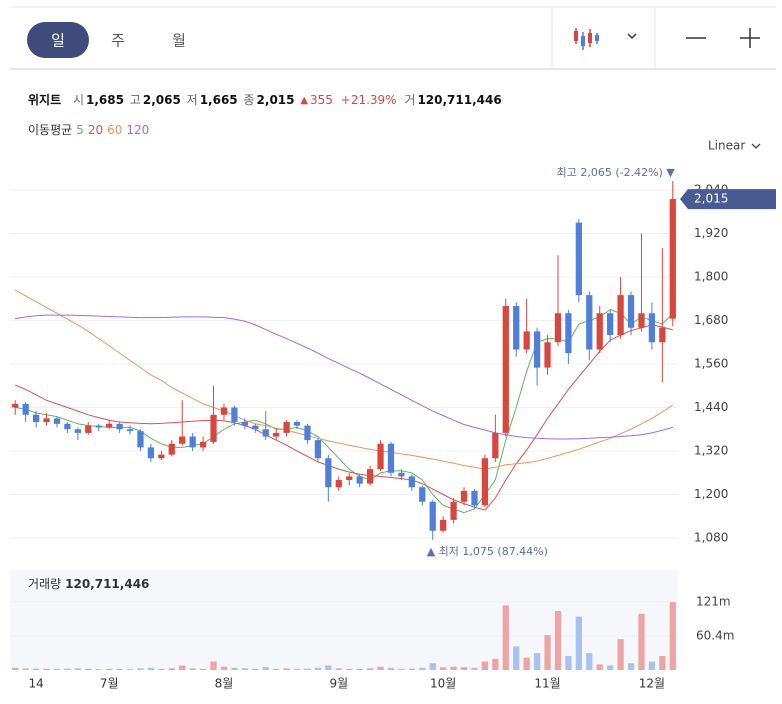  Describe the element at coordinates (35, 684) in the screenshot. I see `x-tick-label: 14` at that location.